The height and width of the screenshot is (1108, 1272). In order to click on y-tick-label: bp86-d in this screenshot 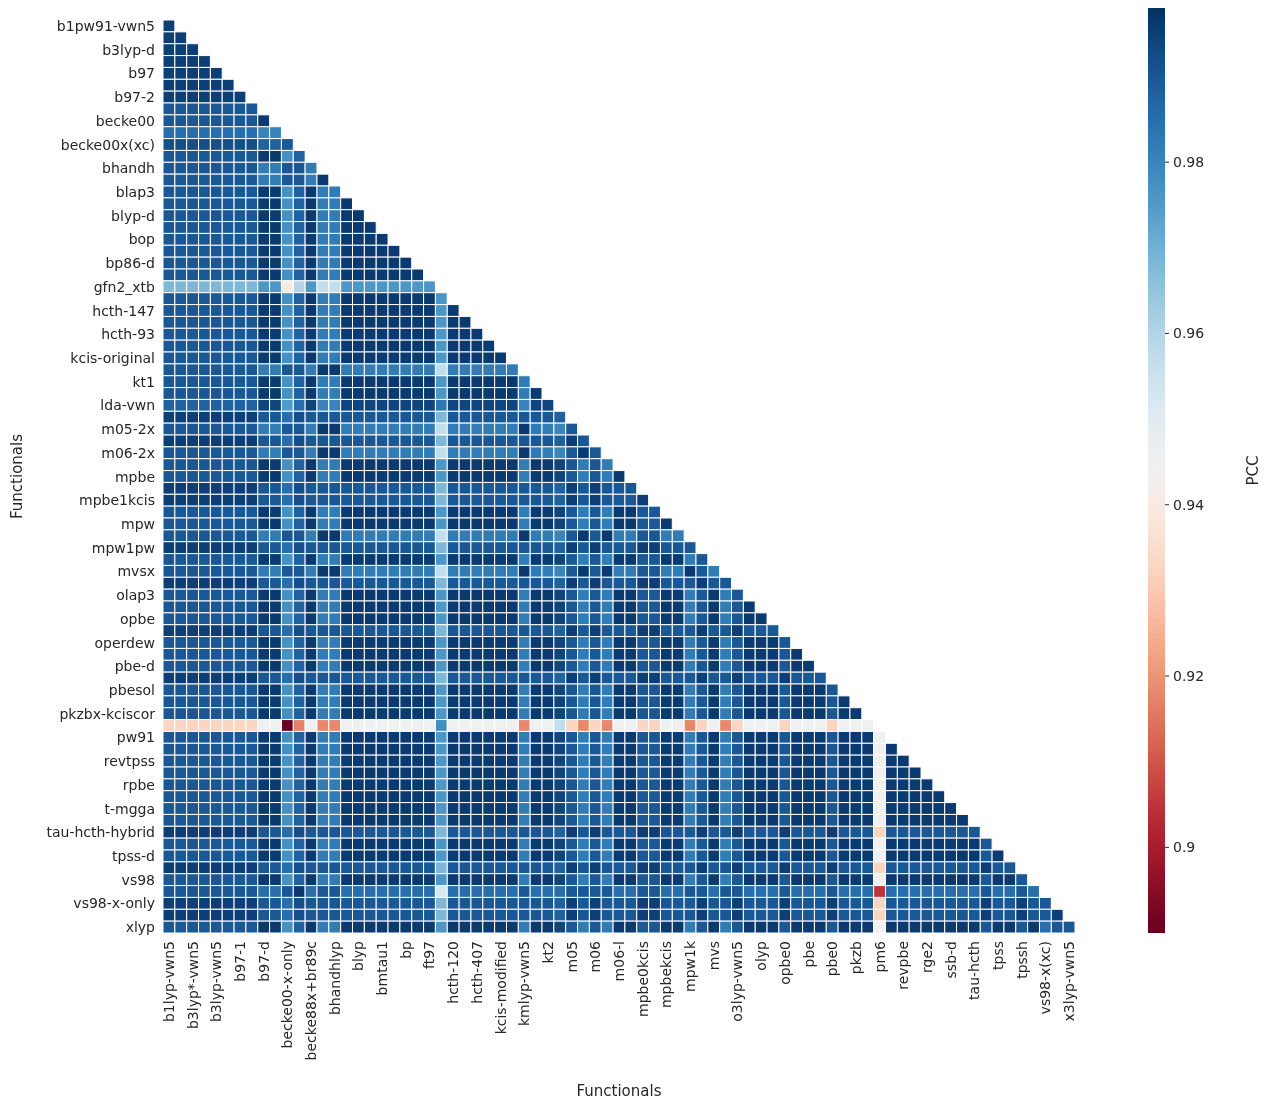, I will do `click(130, 263)`.